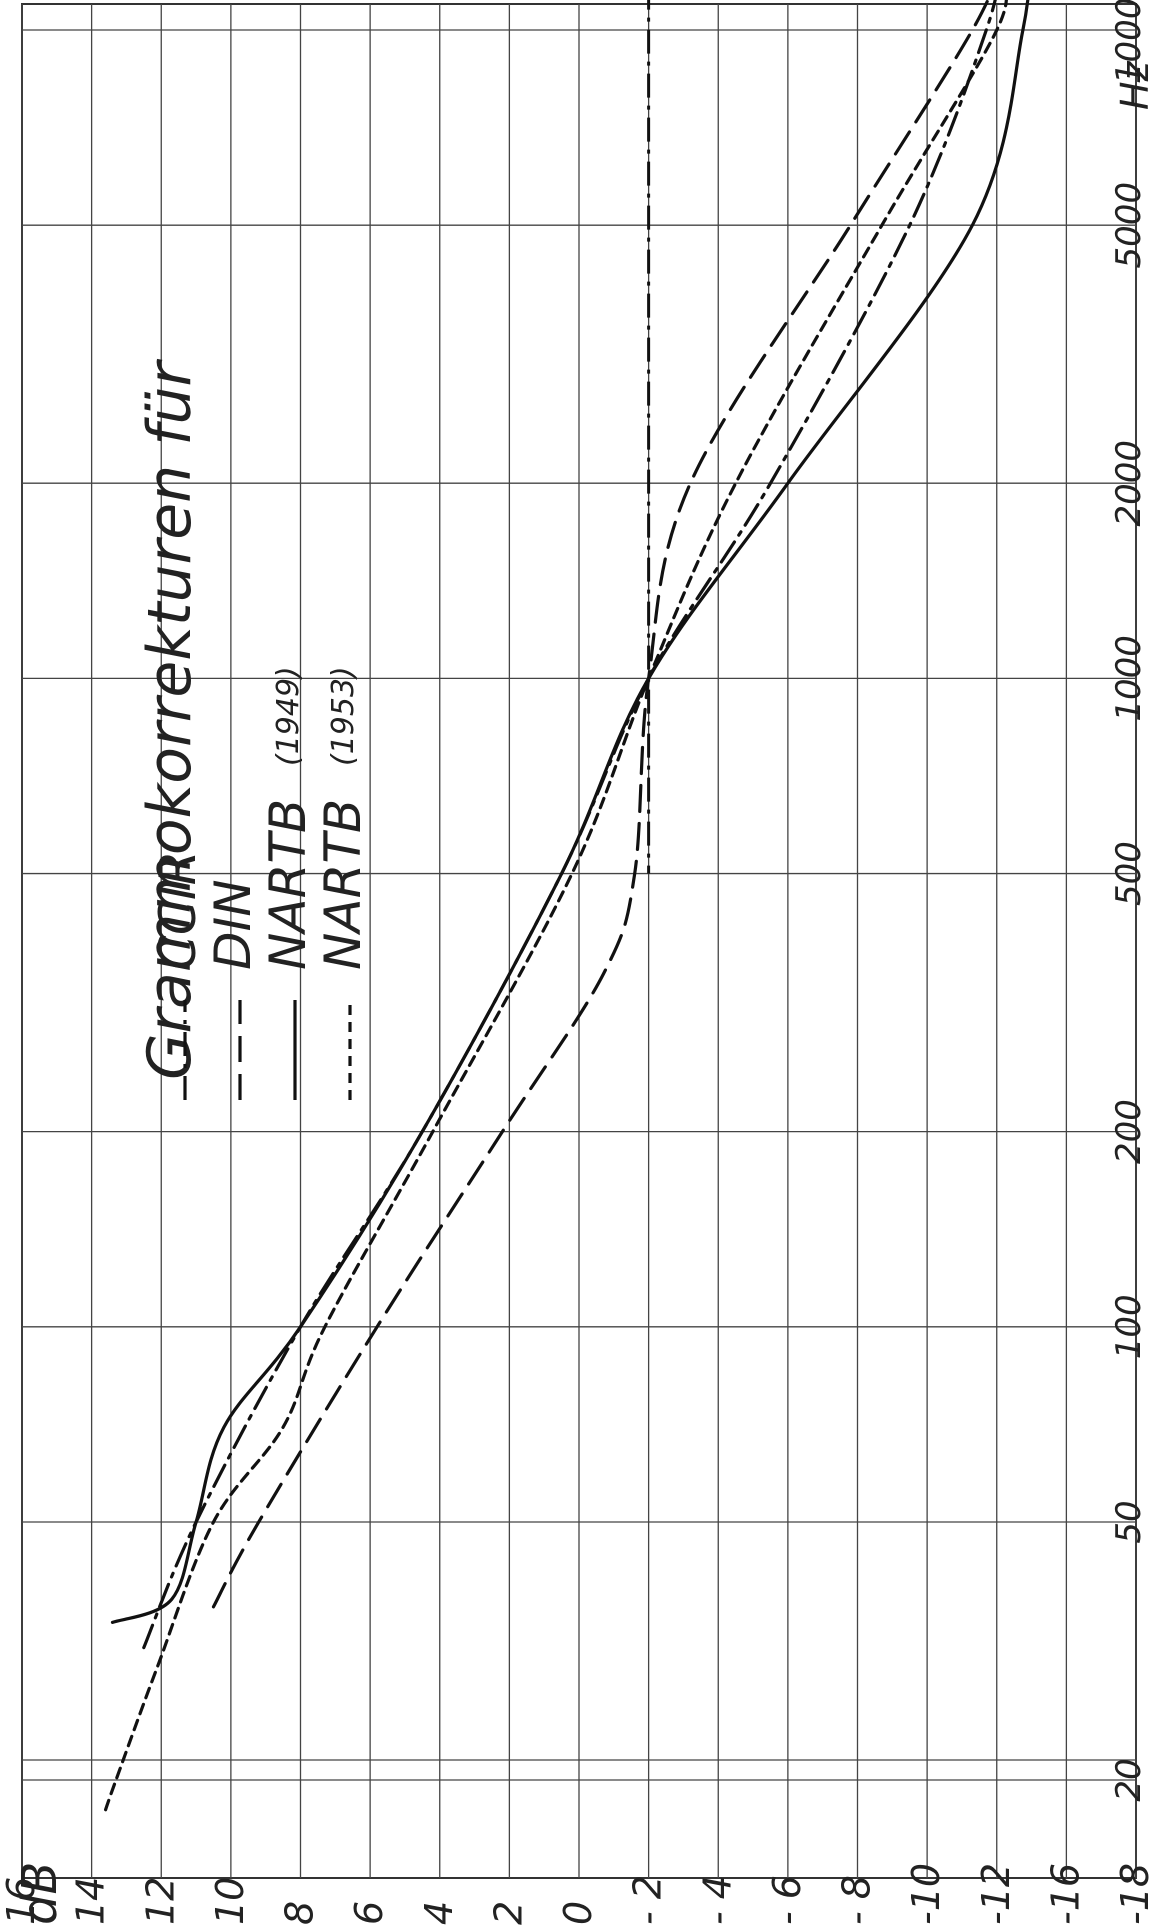  I want to click on legend-year-label: (1953), so click(343, 716).